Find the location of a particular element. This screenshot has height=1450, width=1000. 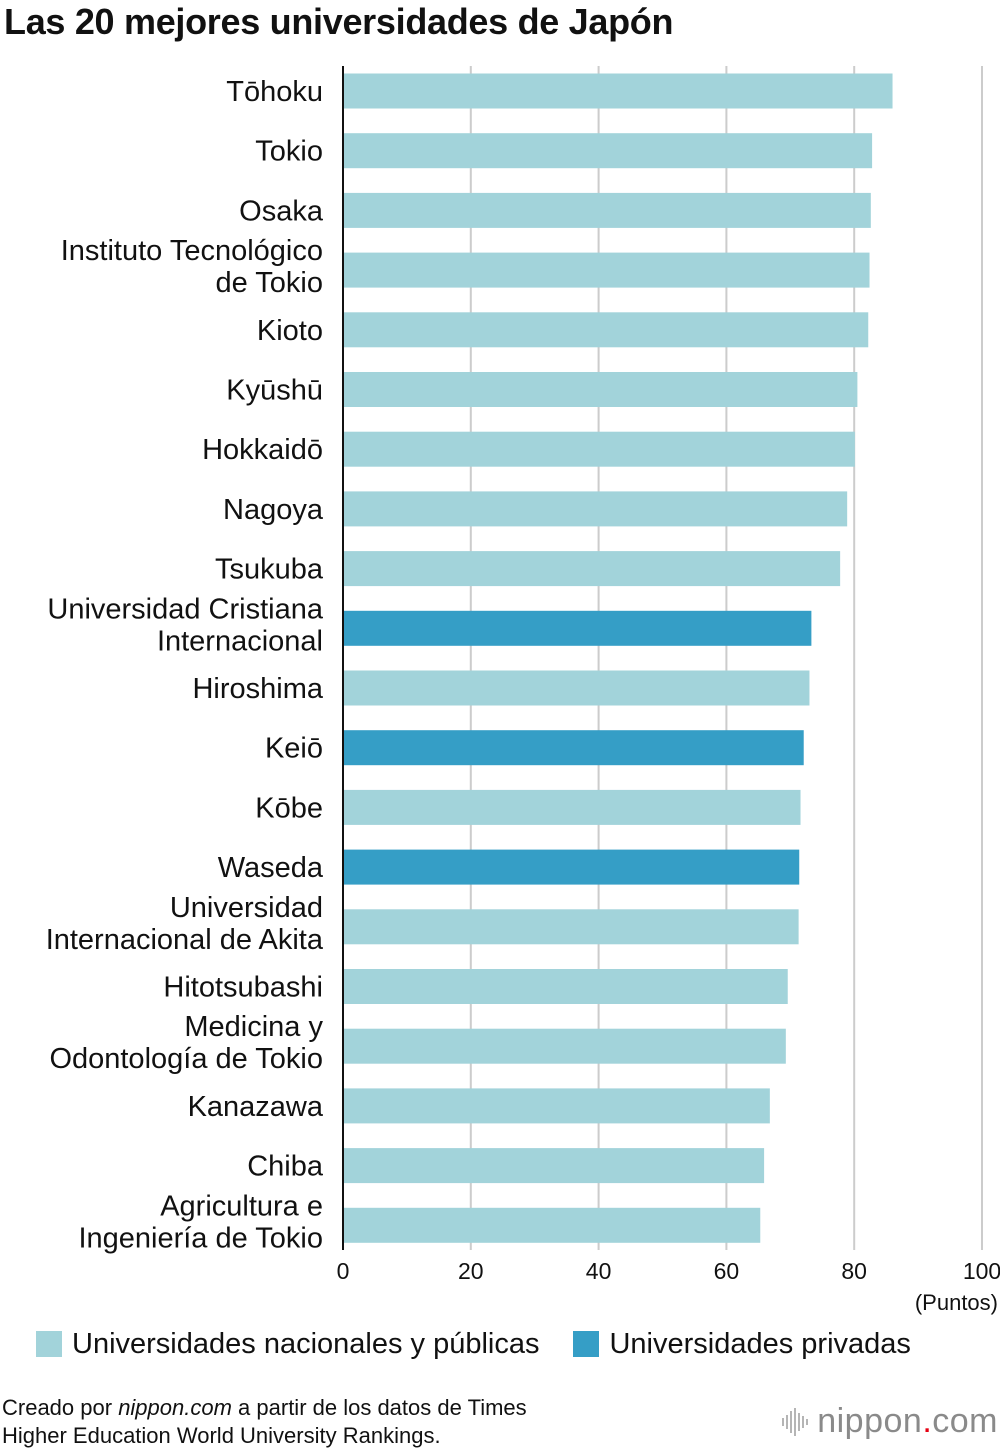

sound-wave-icon is located at coordinates (795, 1421).